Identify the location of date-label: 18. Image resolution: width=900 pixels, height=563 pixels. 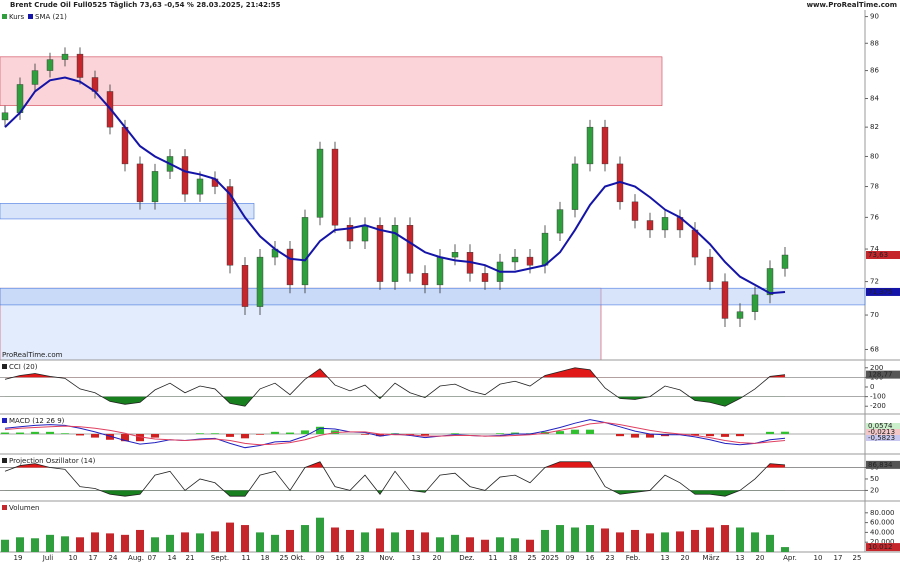
(513, 558).